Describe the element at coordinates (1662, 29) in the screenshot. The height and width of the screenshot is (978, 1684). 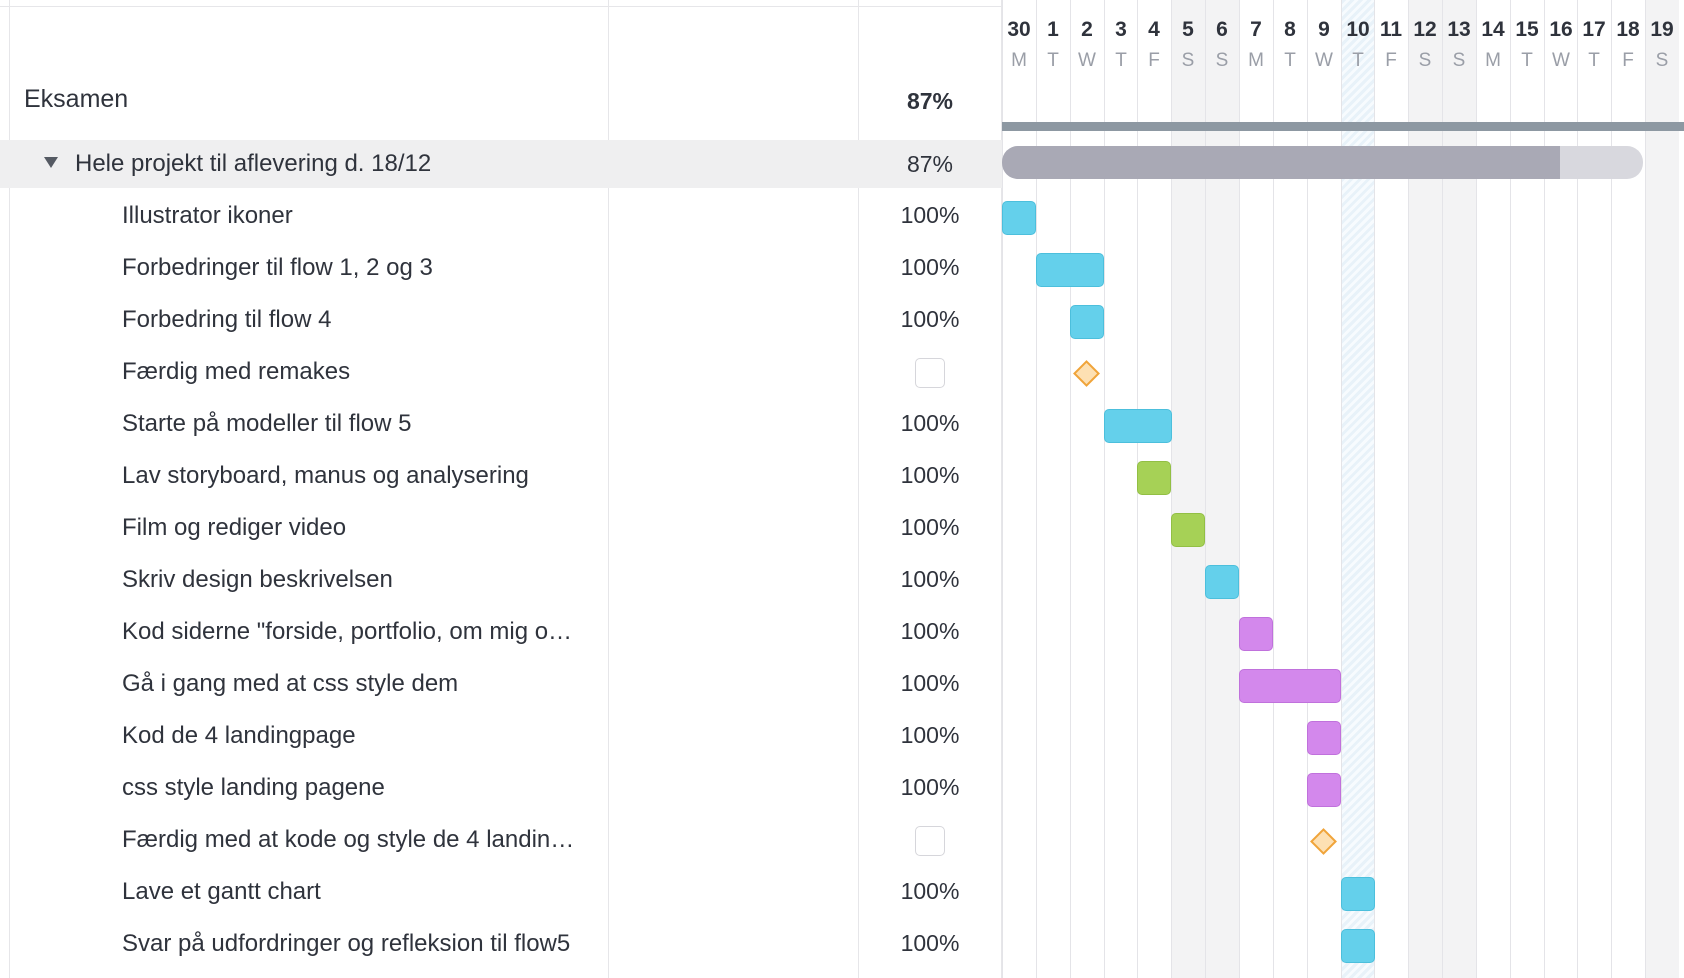
I see `day-number: 19` at that location.